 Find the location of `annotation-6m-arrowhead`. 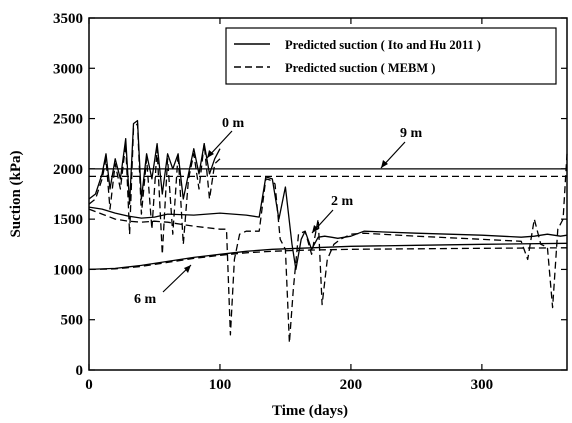

annotation-6m-arrowhead is located at coordinates (187, 269).